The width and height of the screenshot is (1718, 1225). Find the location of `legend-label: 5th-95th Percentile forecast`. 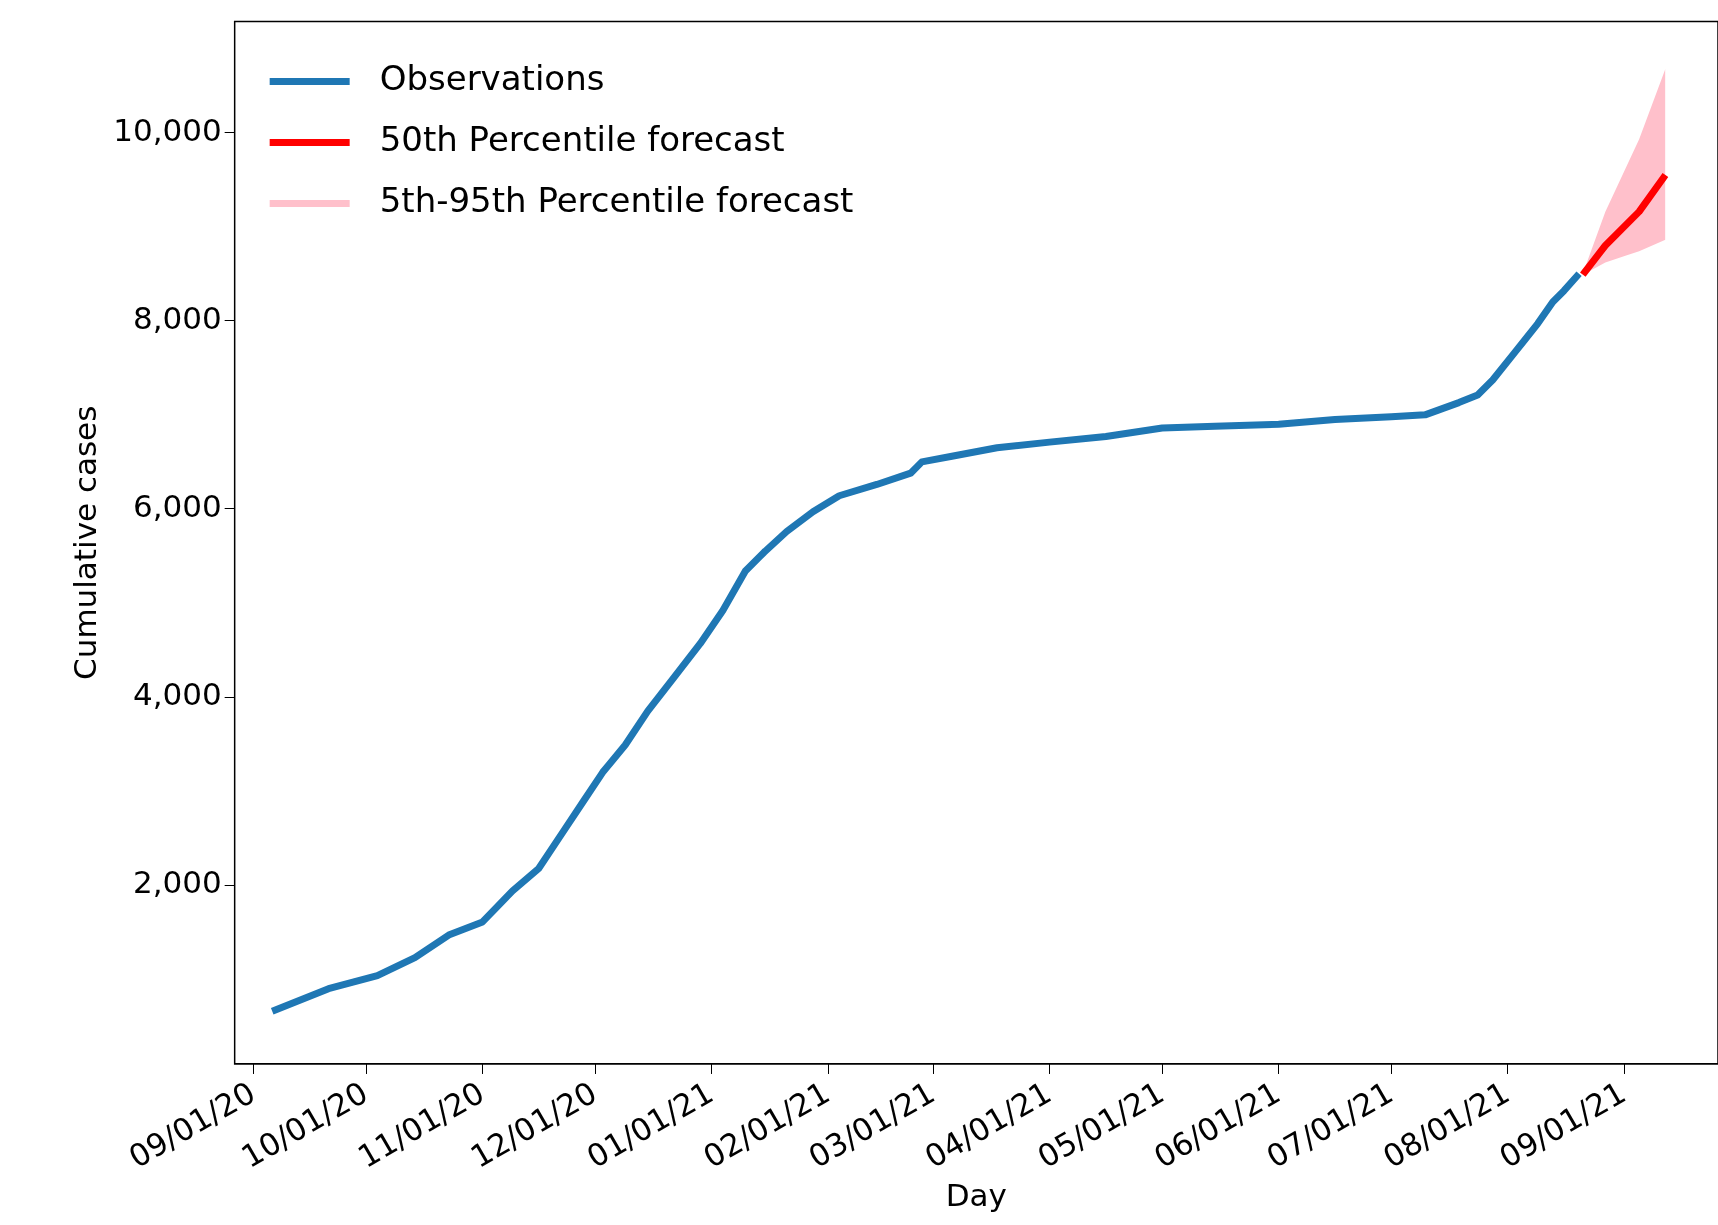

legend-label: 5th-95th Percentile forecast is located at coordinates (616, 200).